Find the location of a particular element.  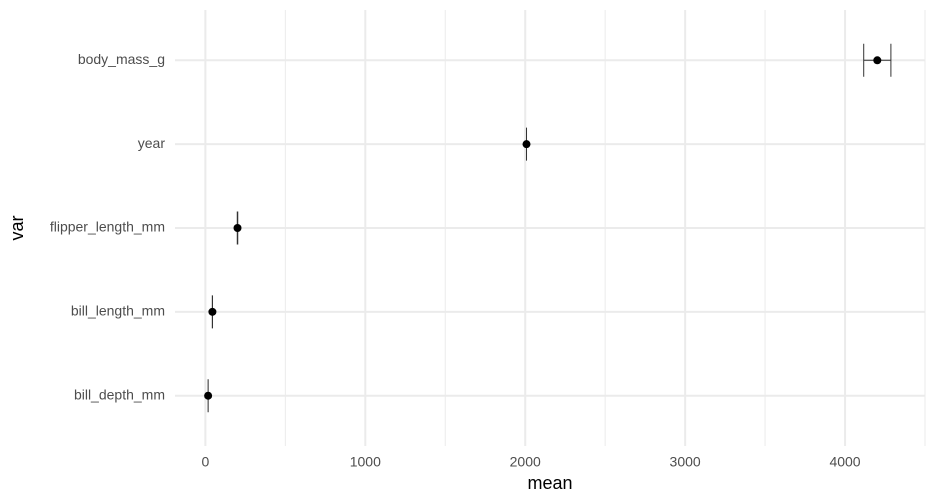

y-tick-label: bill_depth_mm is located at coordinates (119, 394).